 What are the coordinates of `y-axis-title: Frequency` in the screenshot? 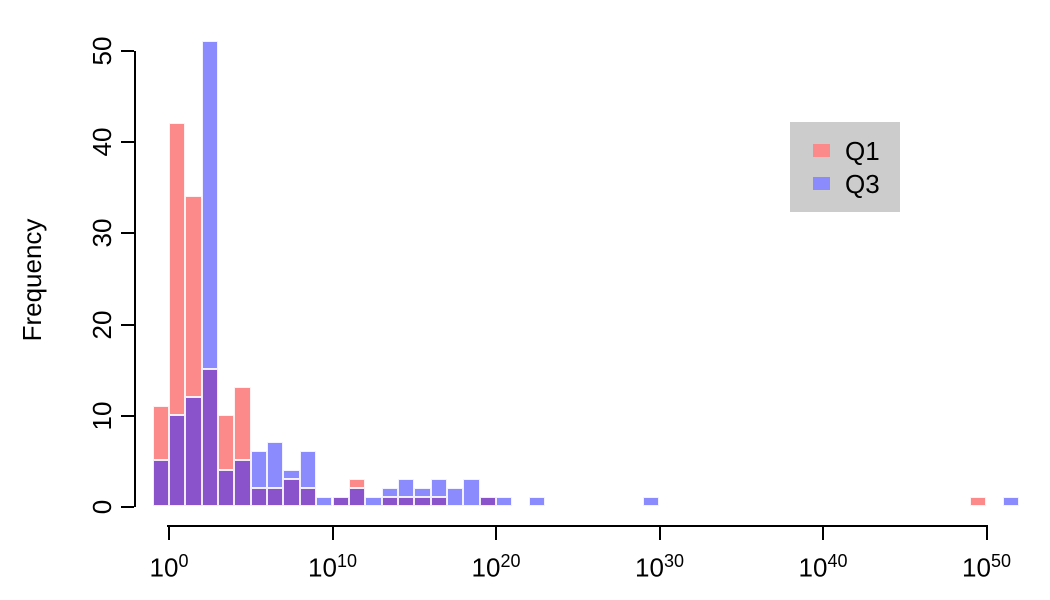 It's located at (32, 280).